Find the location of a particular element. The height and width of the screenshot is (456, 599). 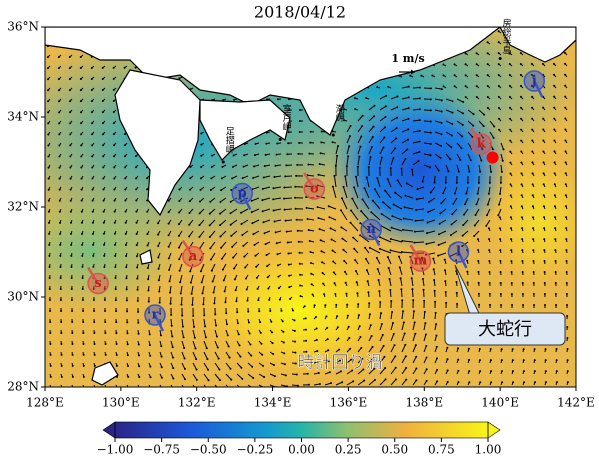

scale-label: 1 m/s is located at coordinates (407, 58).